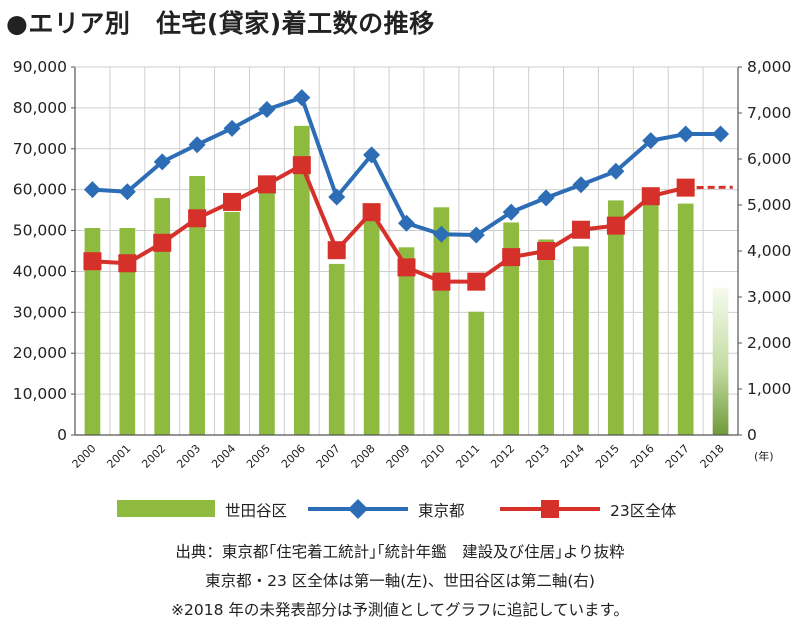 The image size is (800, 627). I want to click on legend-swatch-line-square, so click(550, 509).